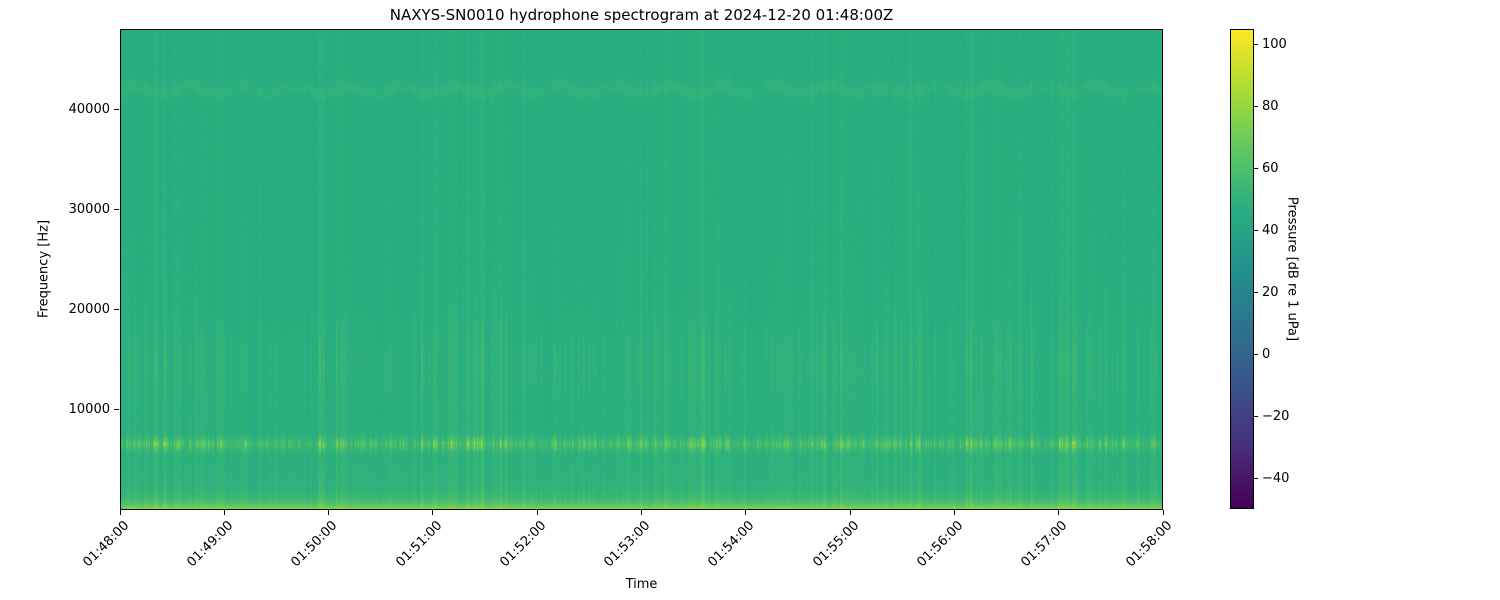 Image resolution: width=1500 pixels, height=600 pixels. Describe the element at coordinates (418, 544) in the screenshot. I see `x-tick-label: 01:51:00` at that location.